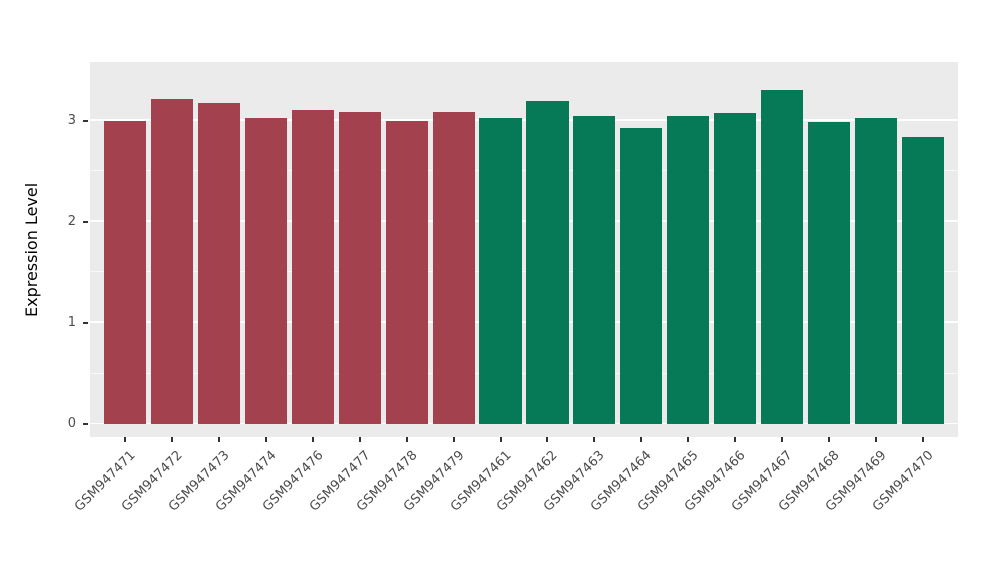 The width and height of the screenshot is (1000, 580). What do you see at coordinates (71, 322) in the screenshot?
I see `y-tick-label: 1` at bounding box center [71, 322].